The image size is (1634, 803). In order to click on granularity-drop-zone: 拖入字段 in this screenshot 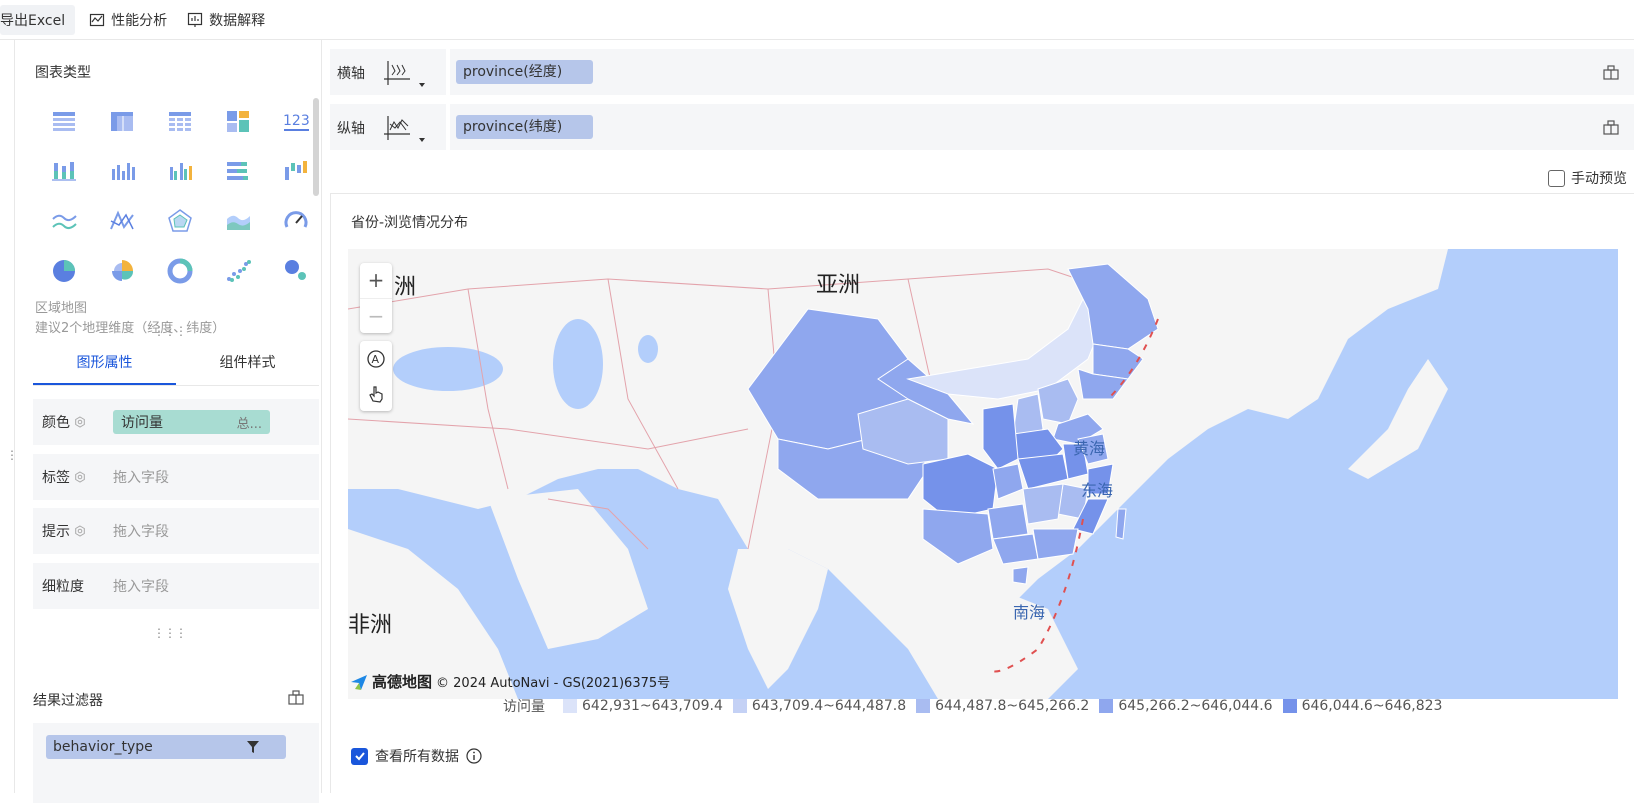, I will do `click(141, 587)`.